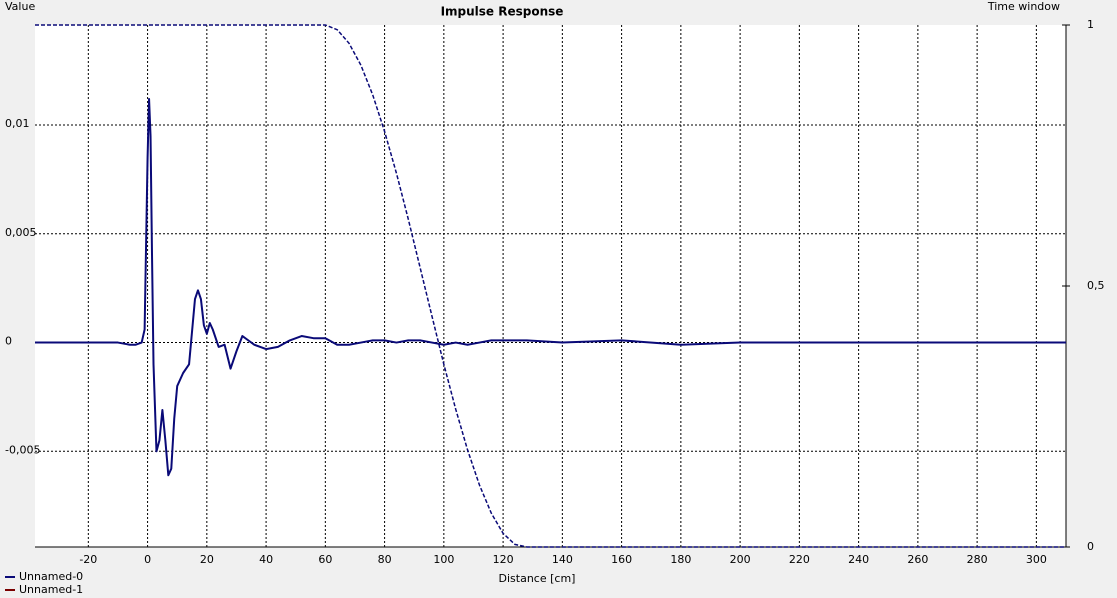  What do you see at coordinates (621, 559) in the screenshot?
I see `x-tick-label: 160` at bounding box center [621, 559].